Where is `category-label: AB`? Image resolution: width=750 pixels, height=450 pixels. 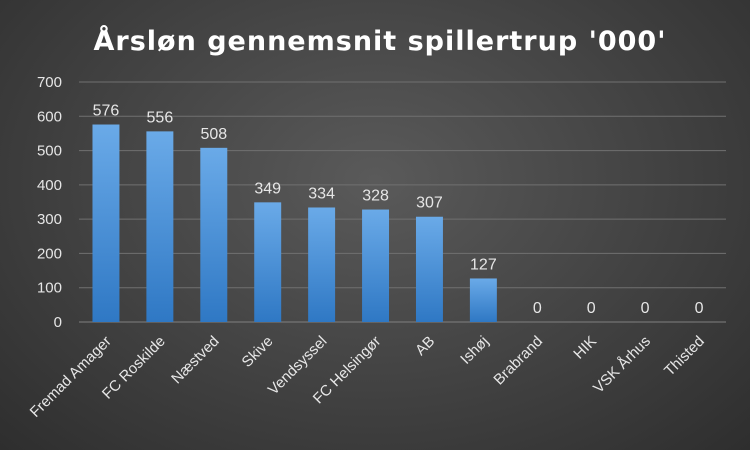 category-label: AB is located at coordinates (425, 346).